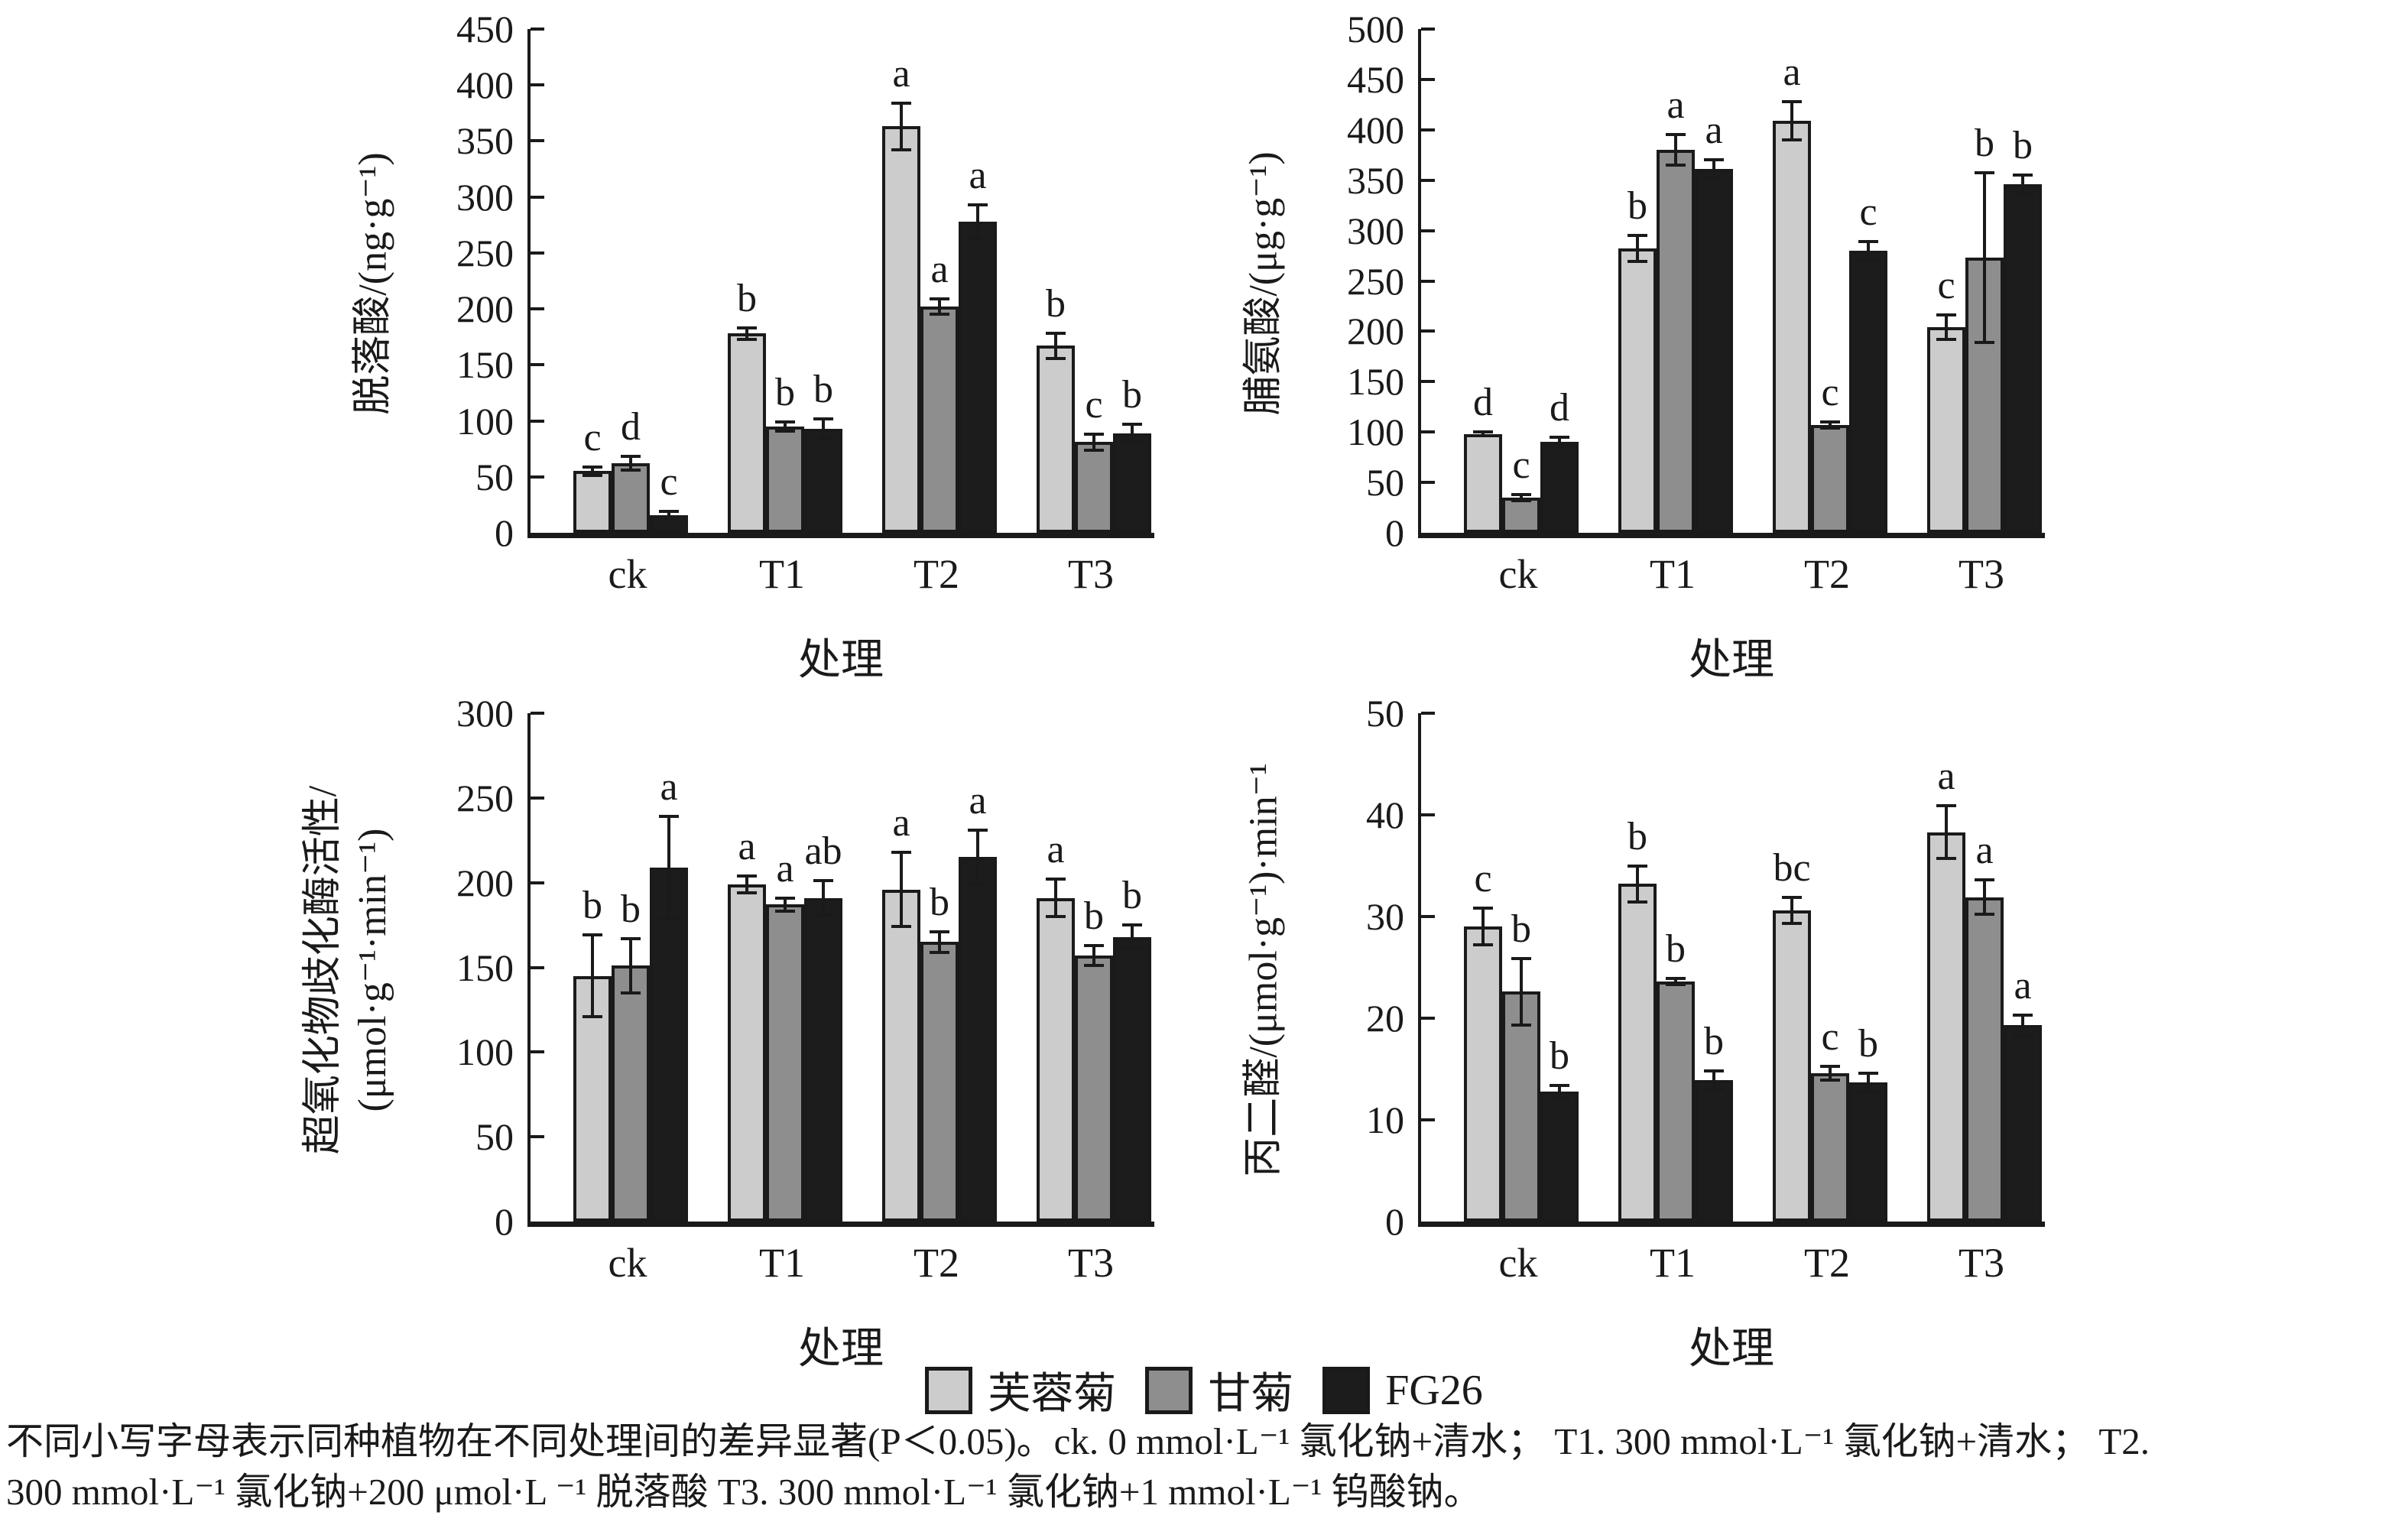 This screenshot has width=2408, height=1525. Describe the element at coordinates (1673, 1263) in the screenshot. I see `x-tick-label: T1` at that location.